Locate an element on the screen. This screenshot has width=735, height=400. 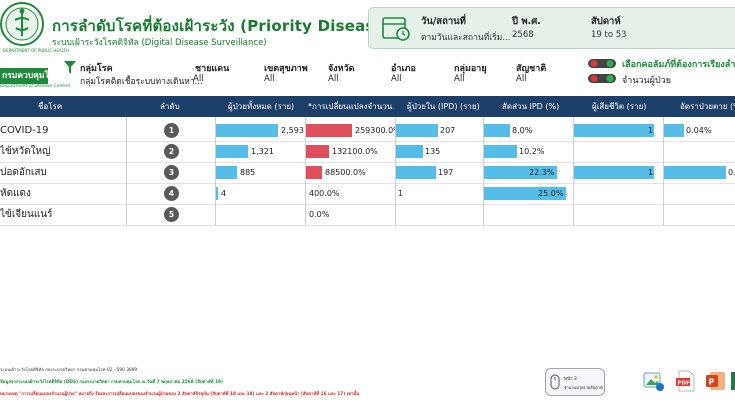
year-value: 2568 is located at coordinates (523, 35).